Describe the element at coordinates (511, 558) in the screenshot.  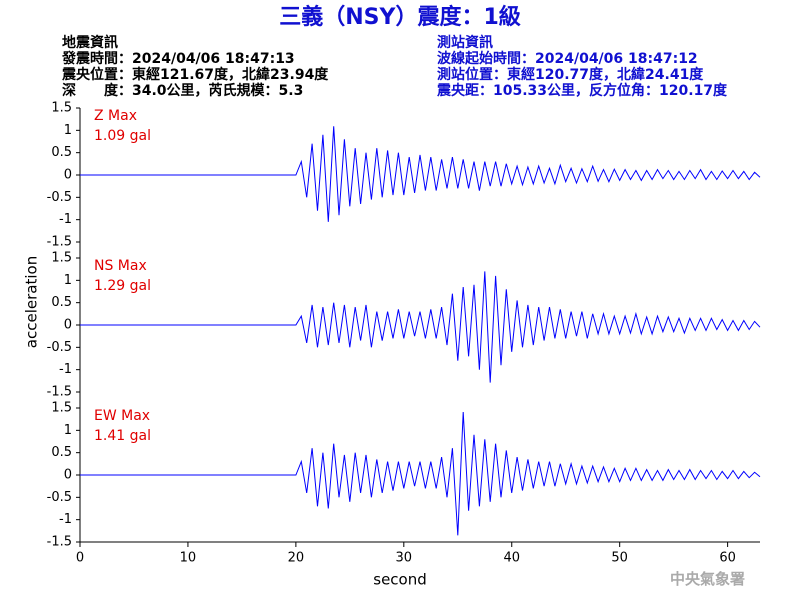
I see `x-tick-label: 40` at that location.